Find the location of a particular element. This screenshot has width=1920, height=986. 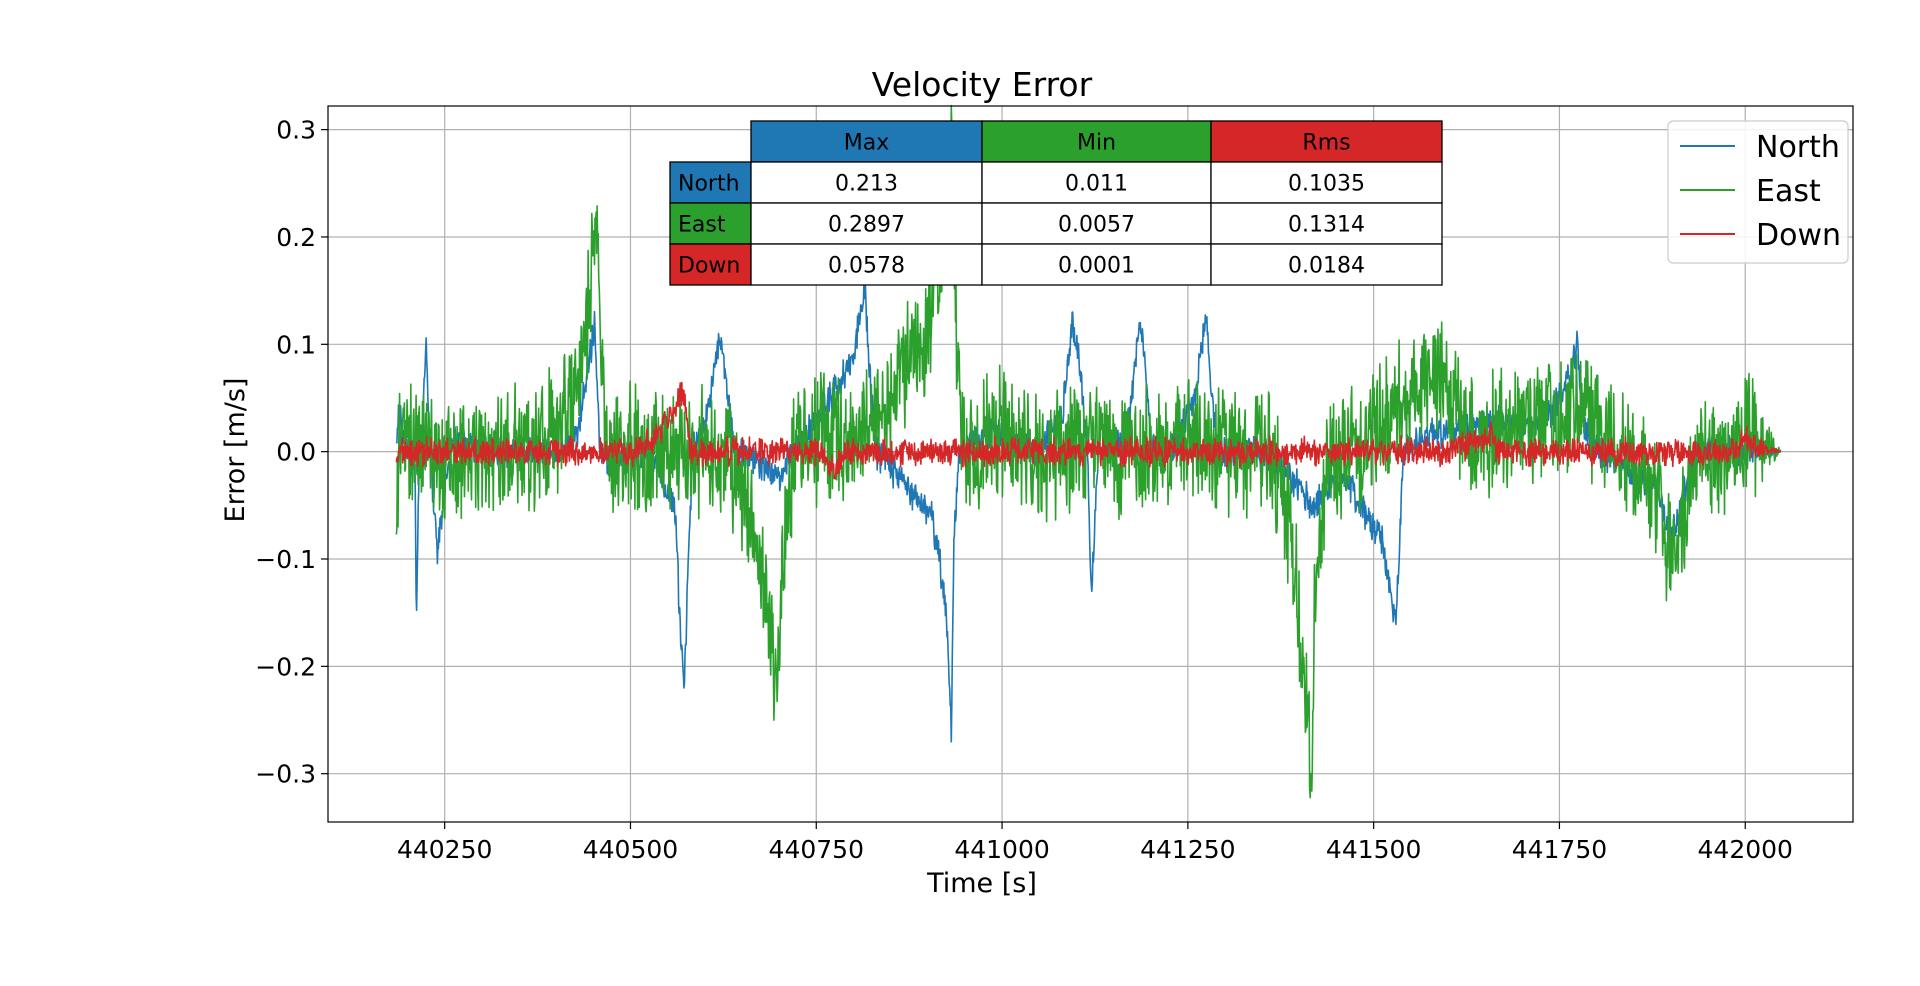

table-cell-value: 0.011 is located at coordinates (1096, 184).